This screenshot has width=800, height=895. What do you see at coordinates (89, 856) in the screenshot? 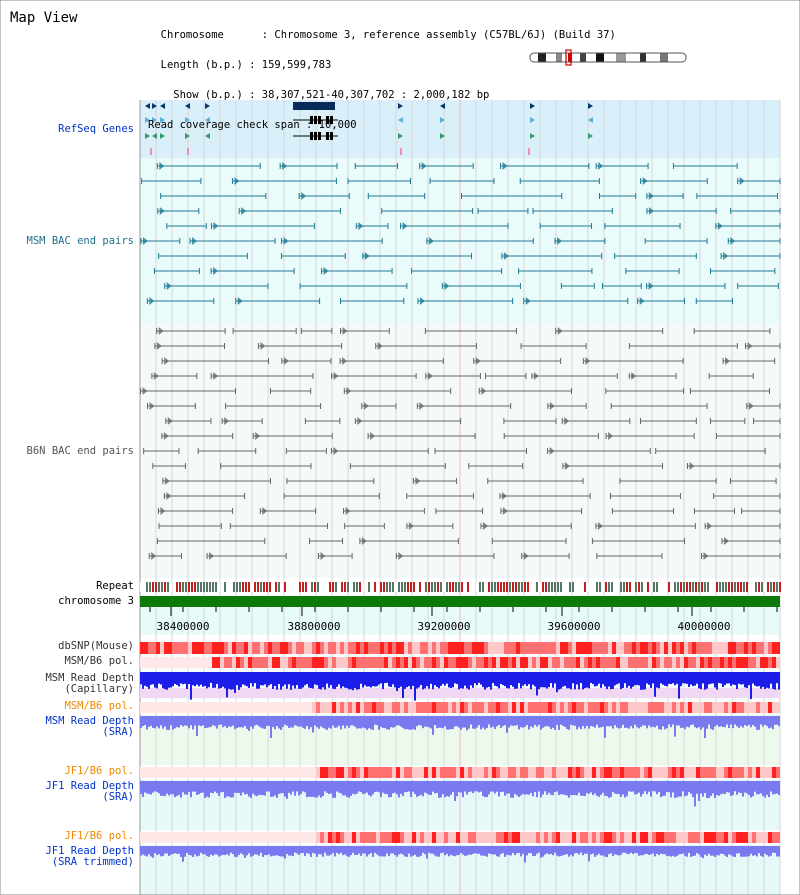
I see `track-label-jf1-read-trimmed: JF1 Read Depth (SRA trimmed)` at bounding box center [89, 856].